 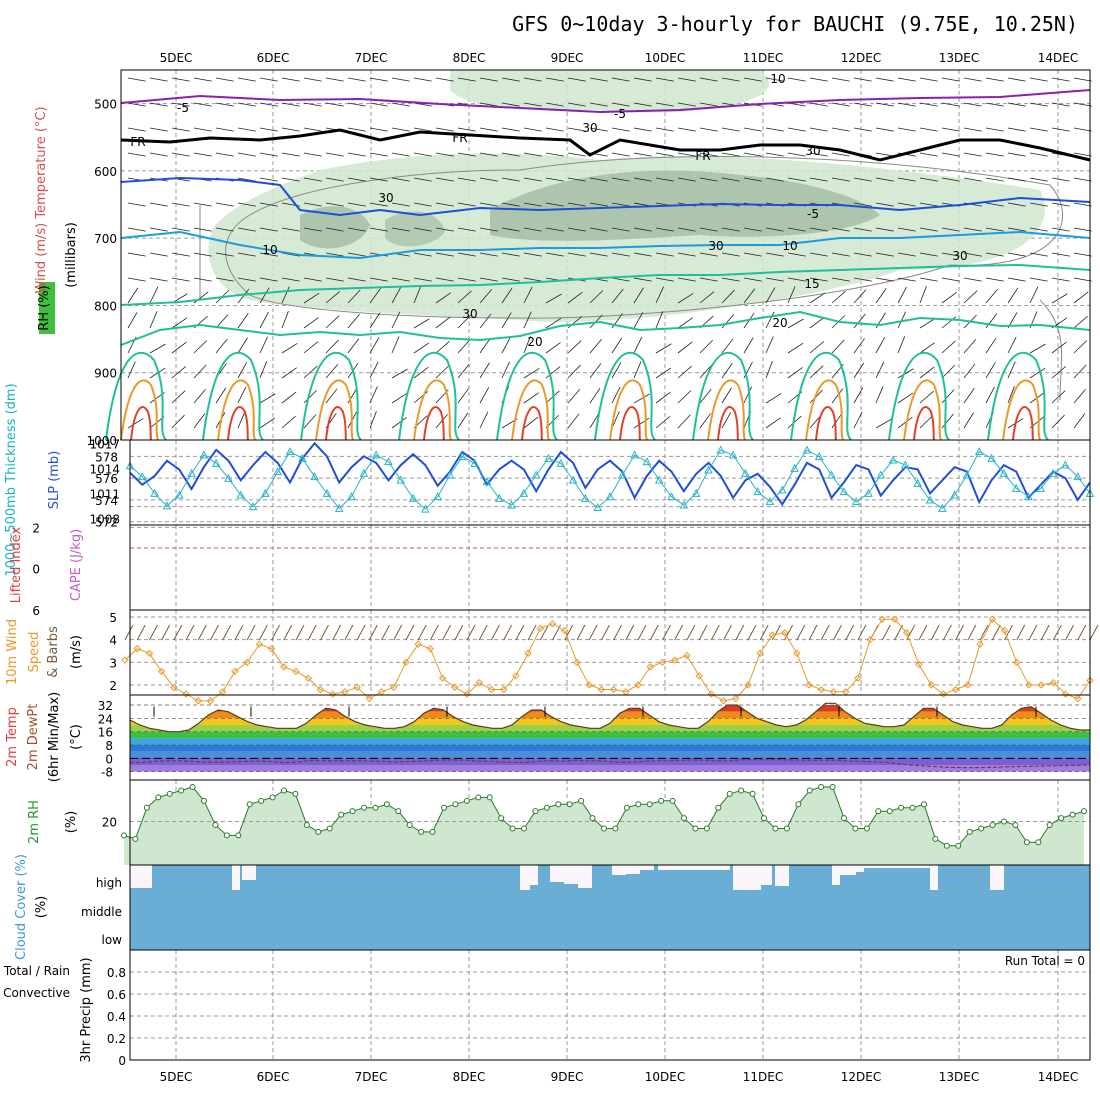 What do you see at coordinates (101, 441) in the screenshot?
I see `p1-y-tick: 1000` at bounding box center [101, 441].